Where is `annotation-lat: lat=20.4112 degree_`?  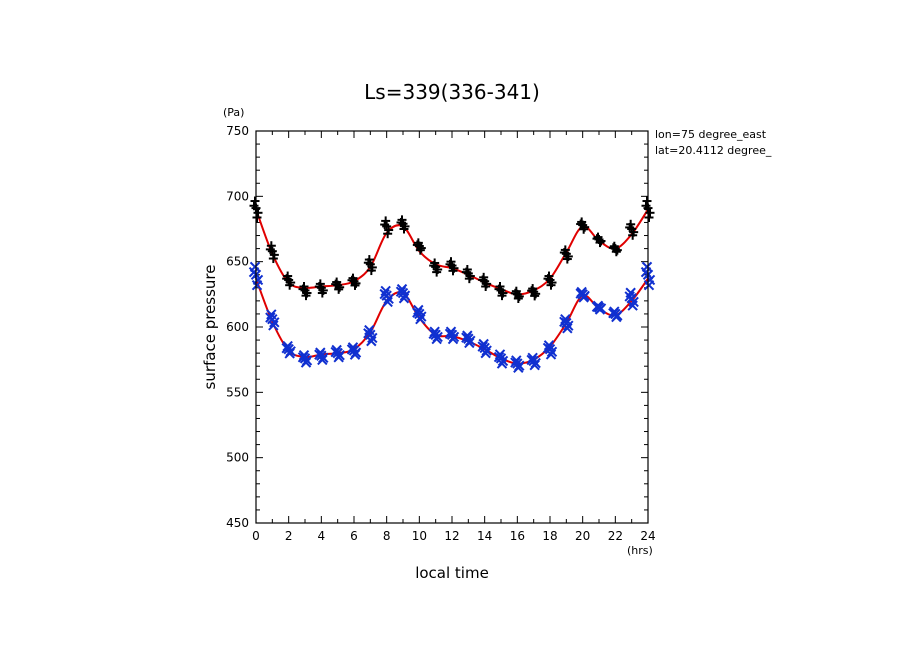 annotation-lat: lat=20.4112 degree_ is located at coordinates (713, 150).